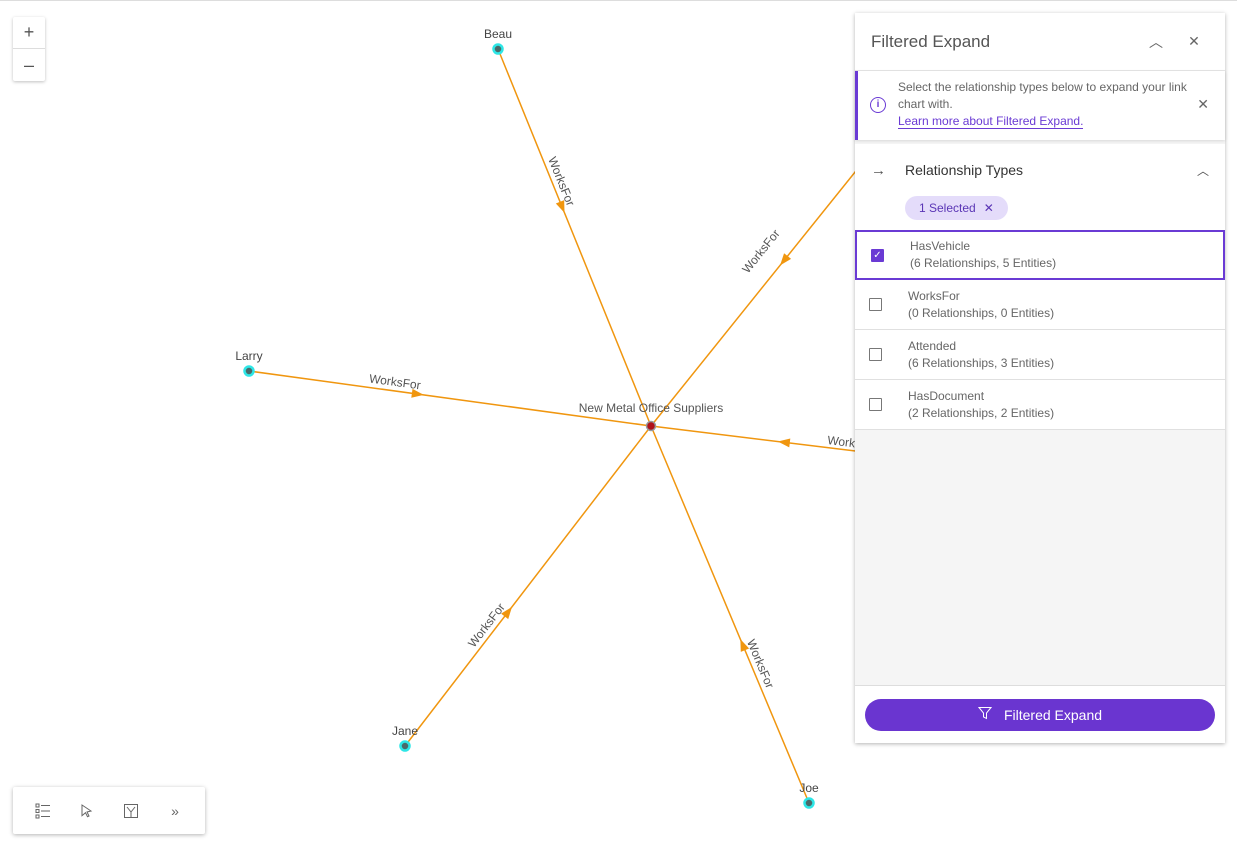  What do you see at coordinates (248, 356) in the screenshot?
I see `node-label: Larry` at bounding box center [248, 356].